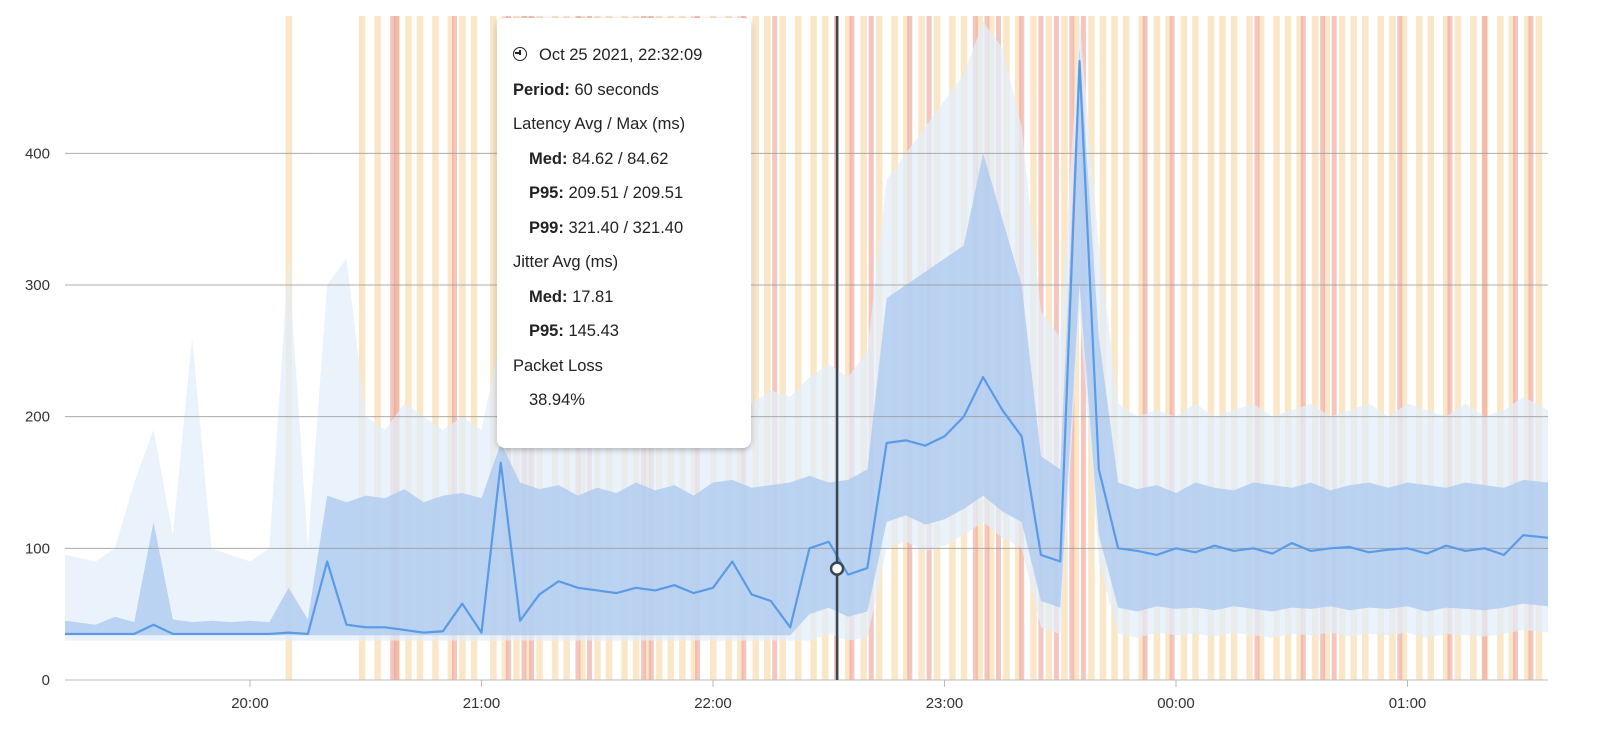  What do you see at coordinates (632, 199) in the screenshot?
I see `latency-p95: P95: 209.51 / 209.51` at bounding box center [632, 199].